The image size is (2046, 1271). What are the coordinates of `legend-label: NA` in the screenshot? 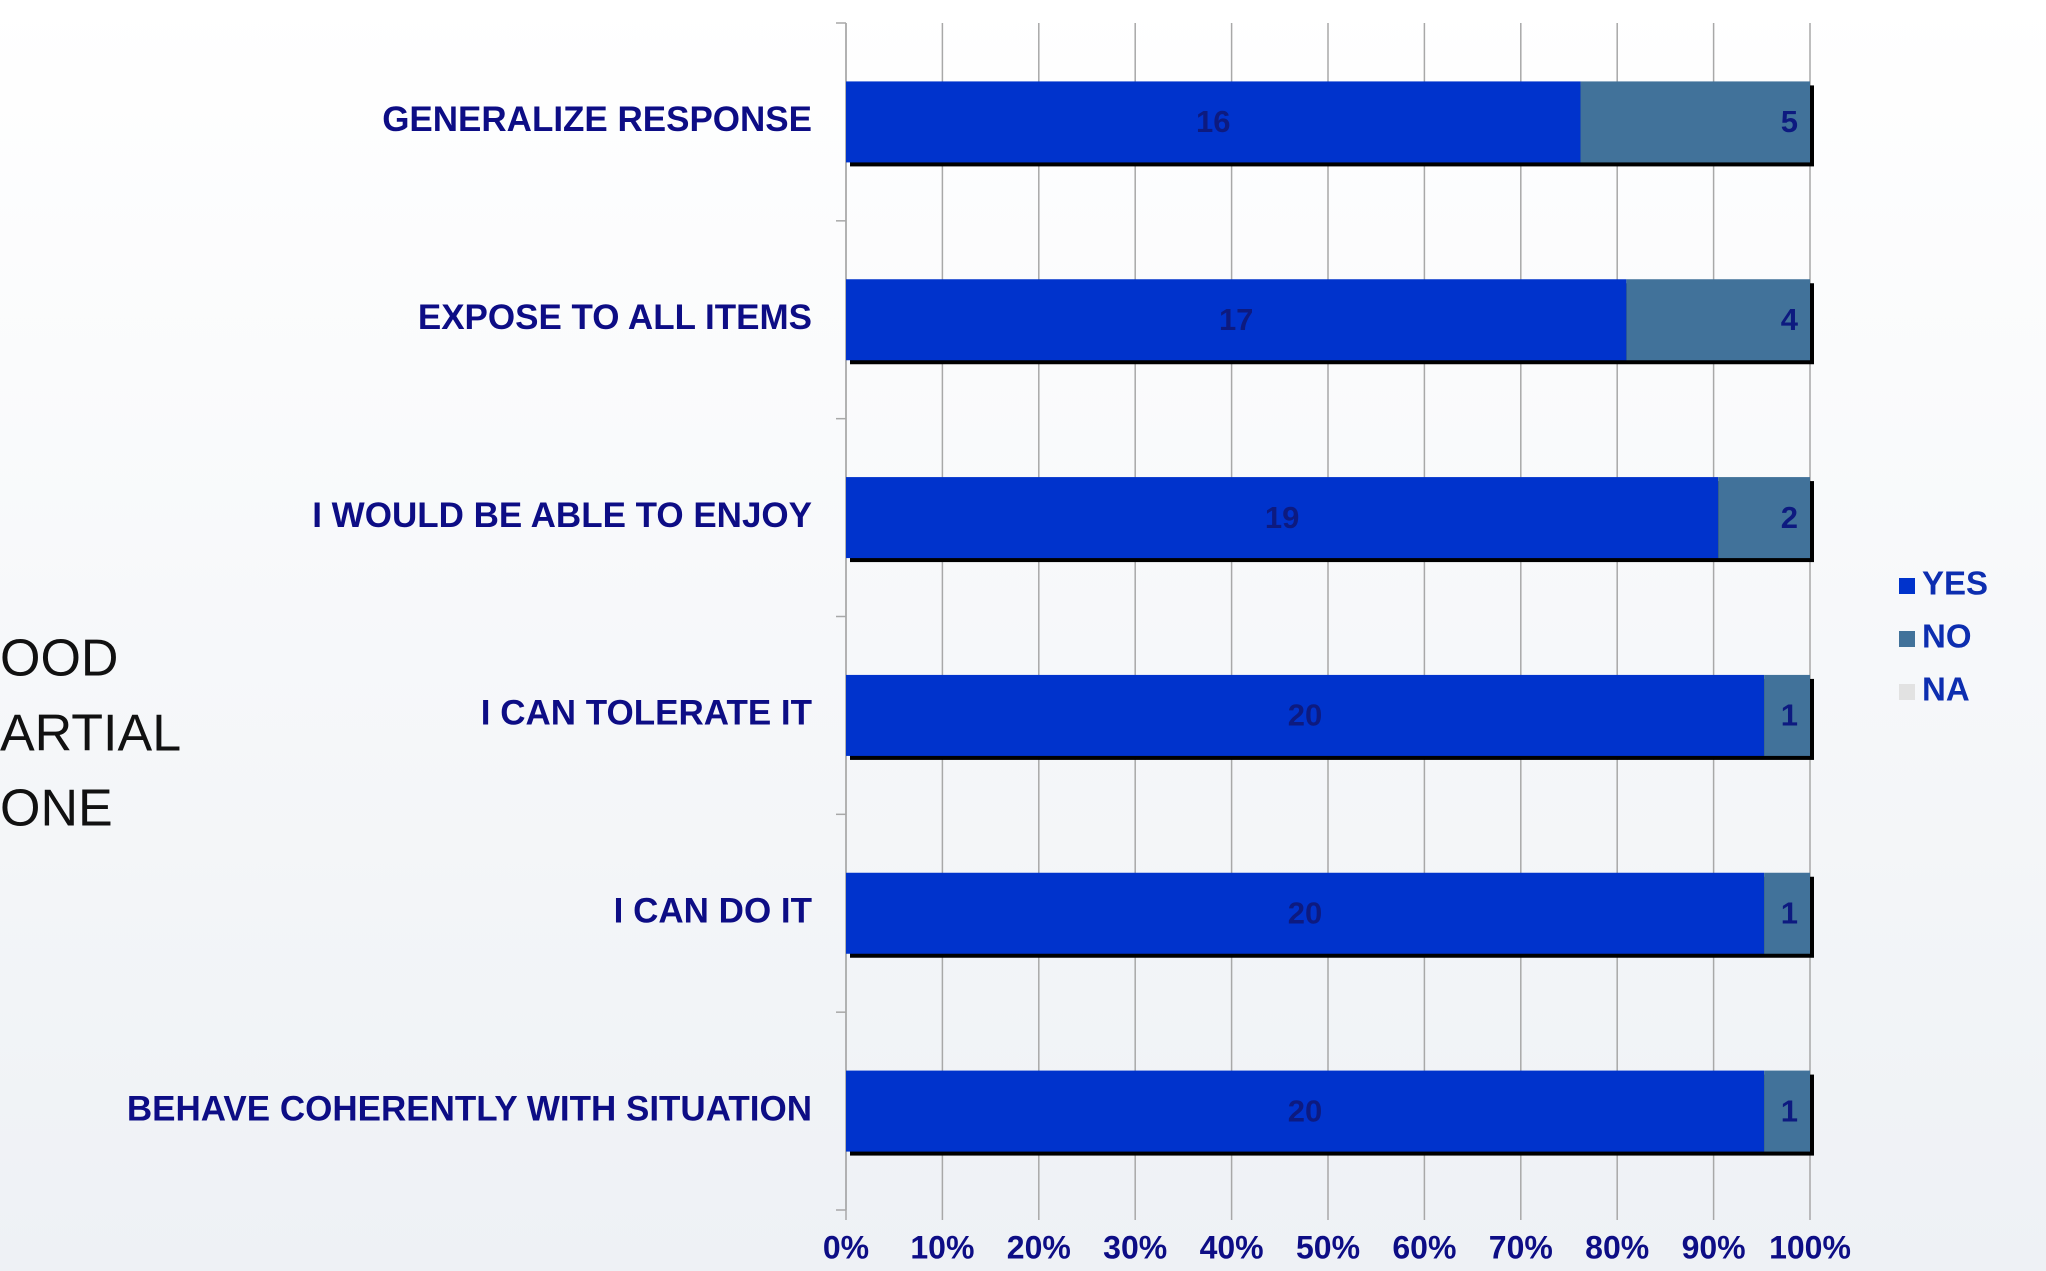 It's located at (1946, 689).